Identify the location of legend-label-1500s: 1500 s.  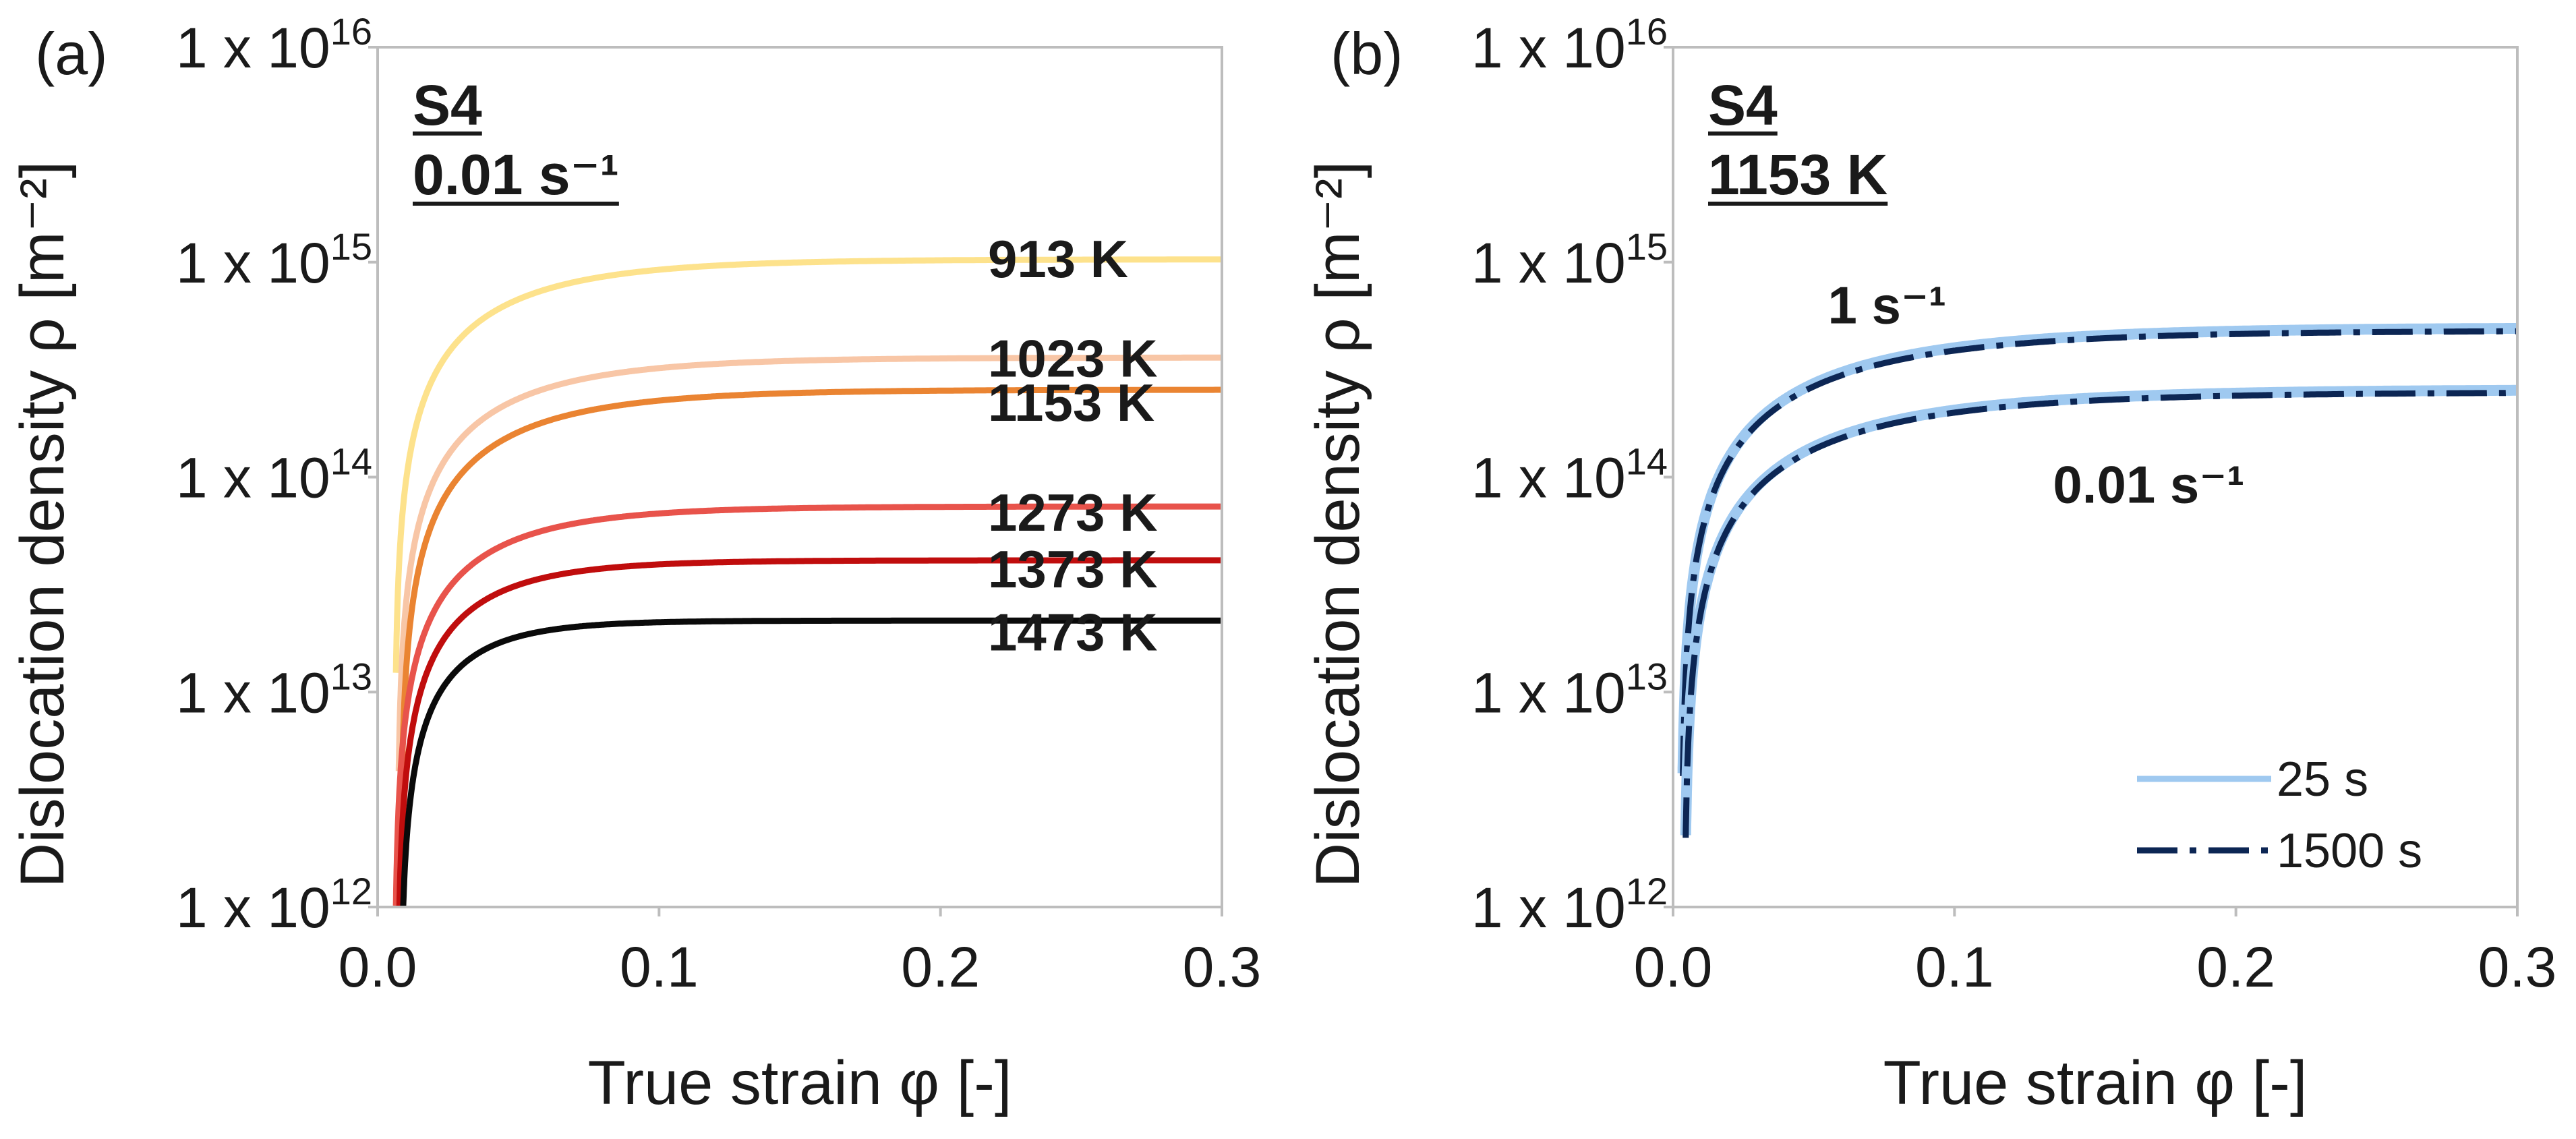
(2350, 851).